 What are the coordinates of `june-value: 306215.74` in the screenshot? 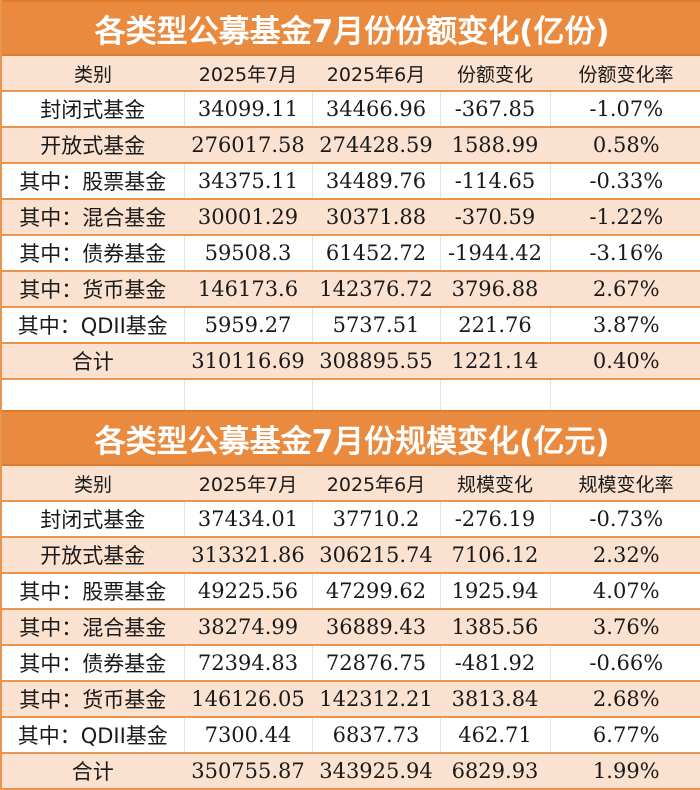 It's located at (376, 555).